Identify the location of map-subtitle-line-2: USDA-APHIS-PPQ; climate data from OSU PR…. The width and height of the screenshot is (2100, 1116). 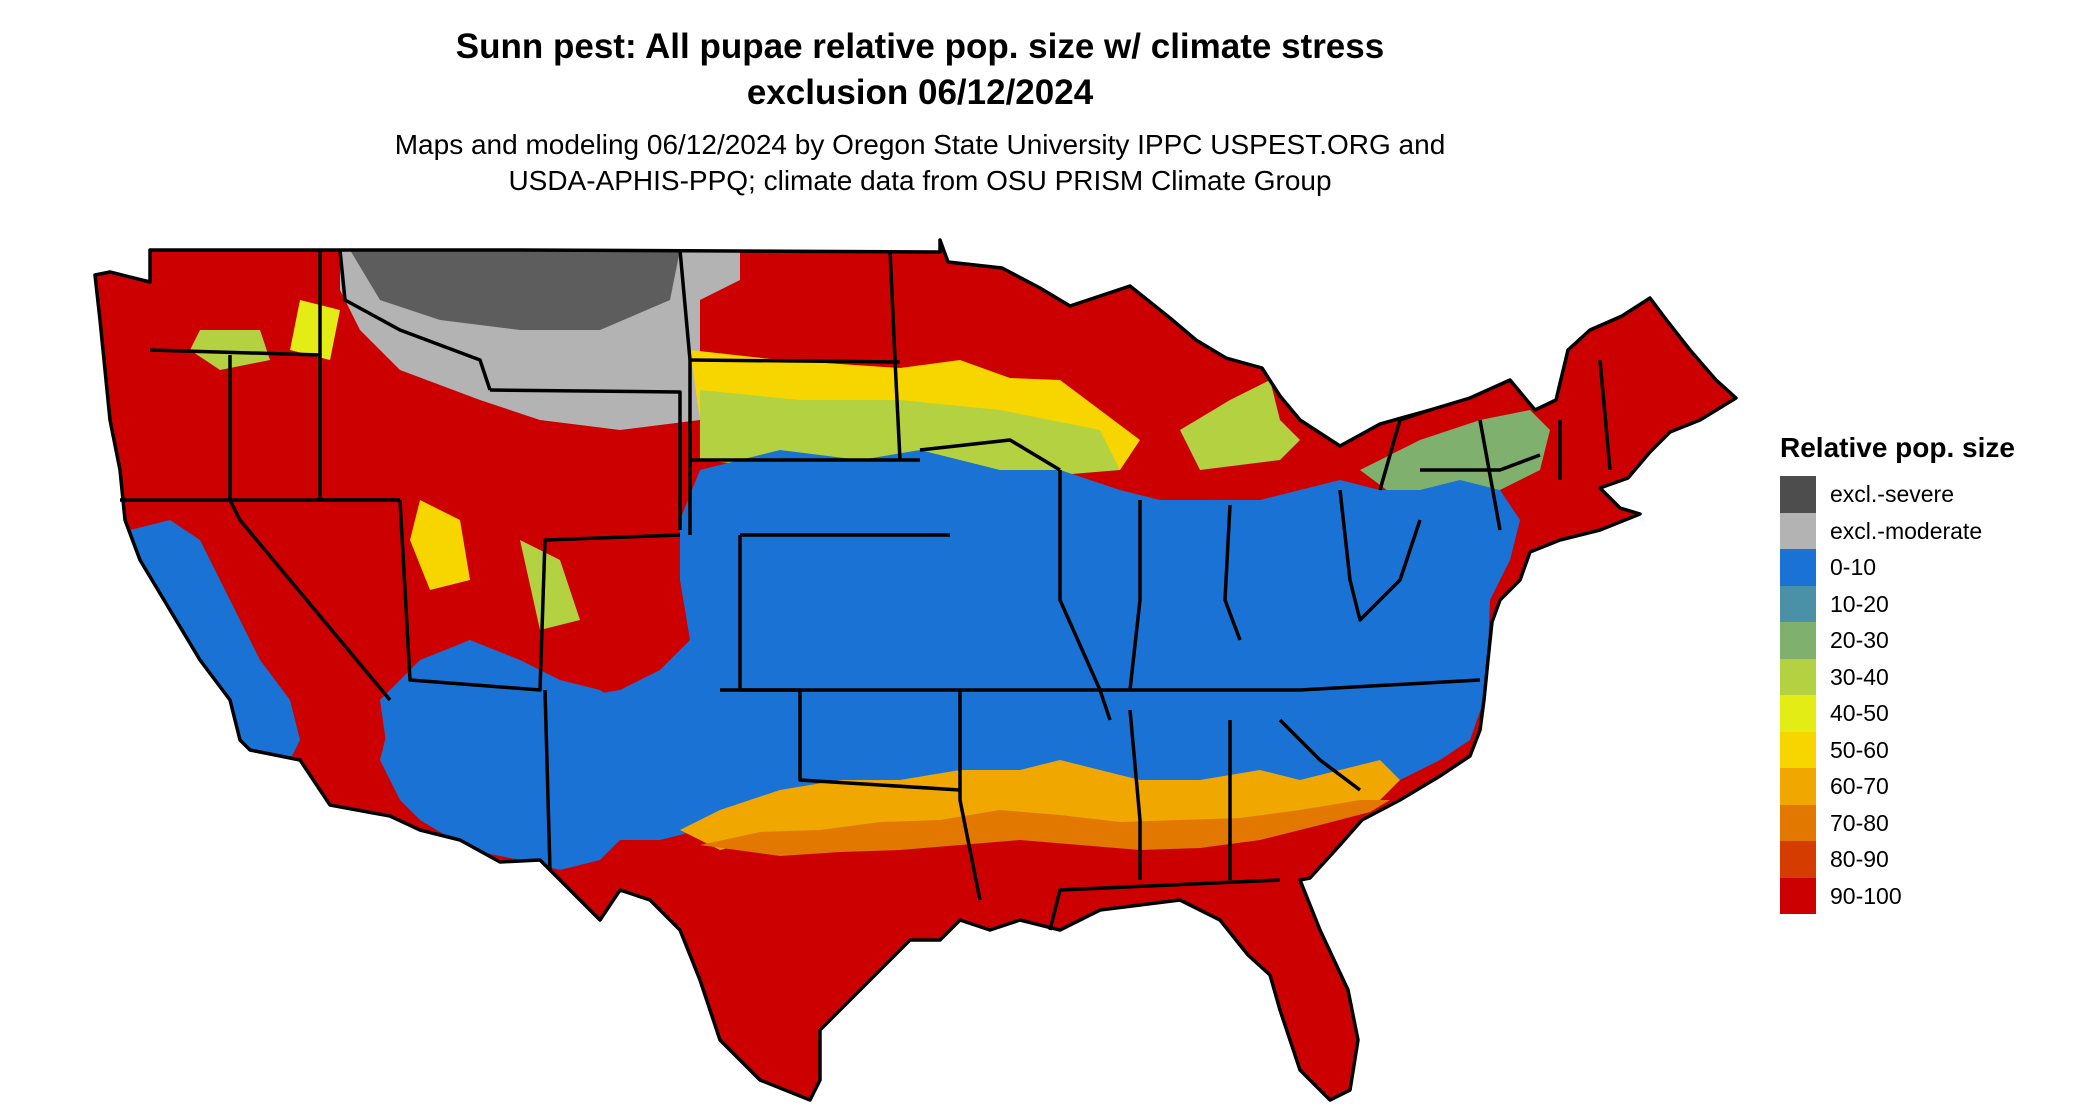
(920, 180).